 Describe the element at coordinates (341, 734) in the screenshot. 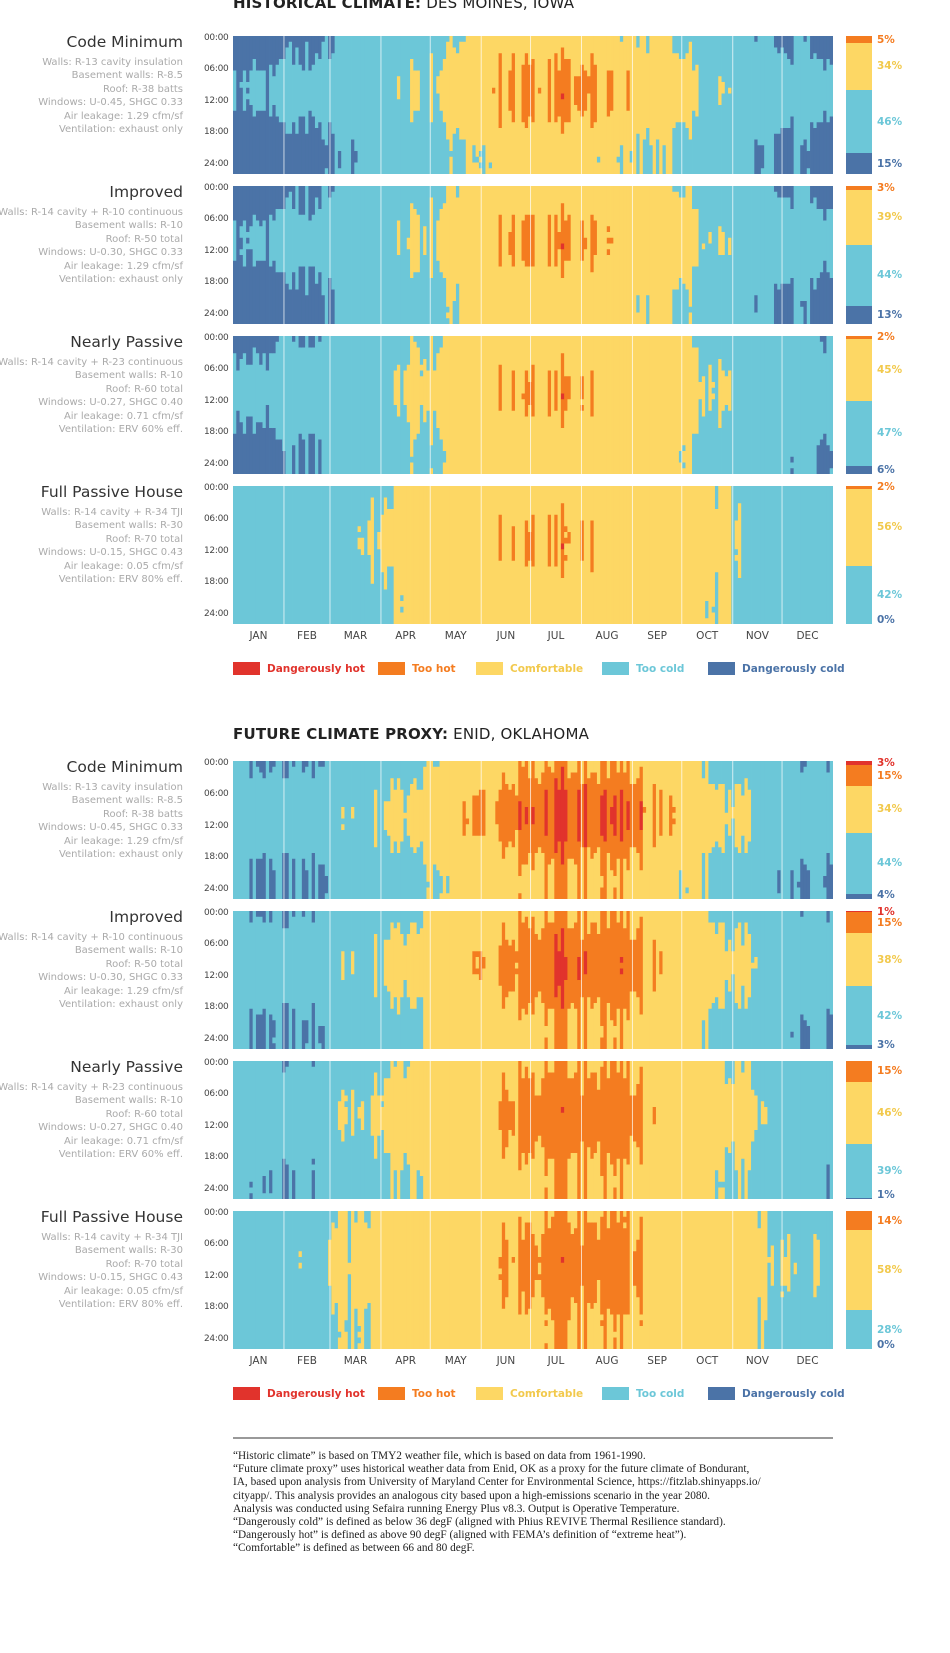

I see `section-title-bold: FUTURE CLIMATE PROXY:` at that location.